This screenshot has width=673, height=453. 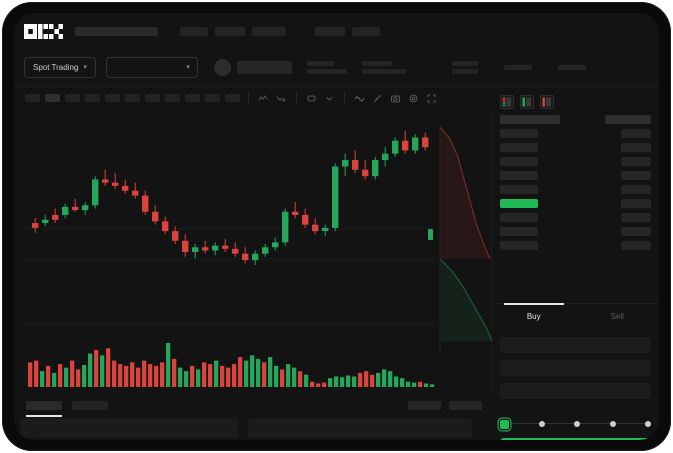 I want to click on orderbook-both-sides-view-icon, so click(x=507, y=102).